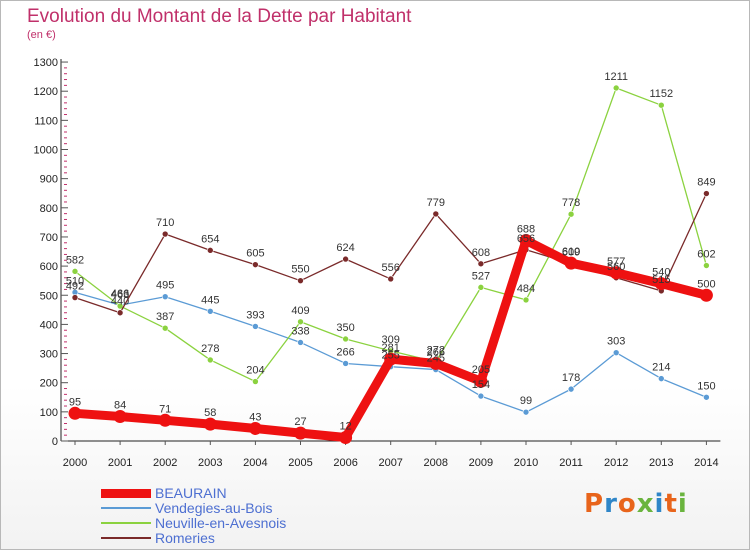  I want to click on data-label: 214, so click(661, 368).